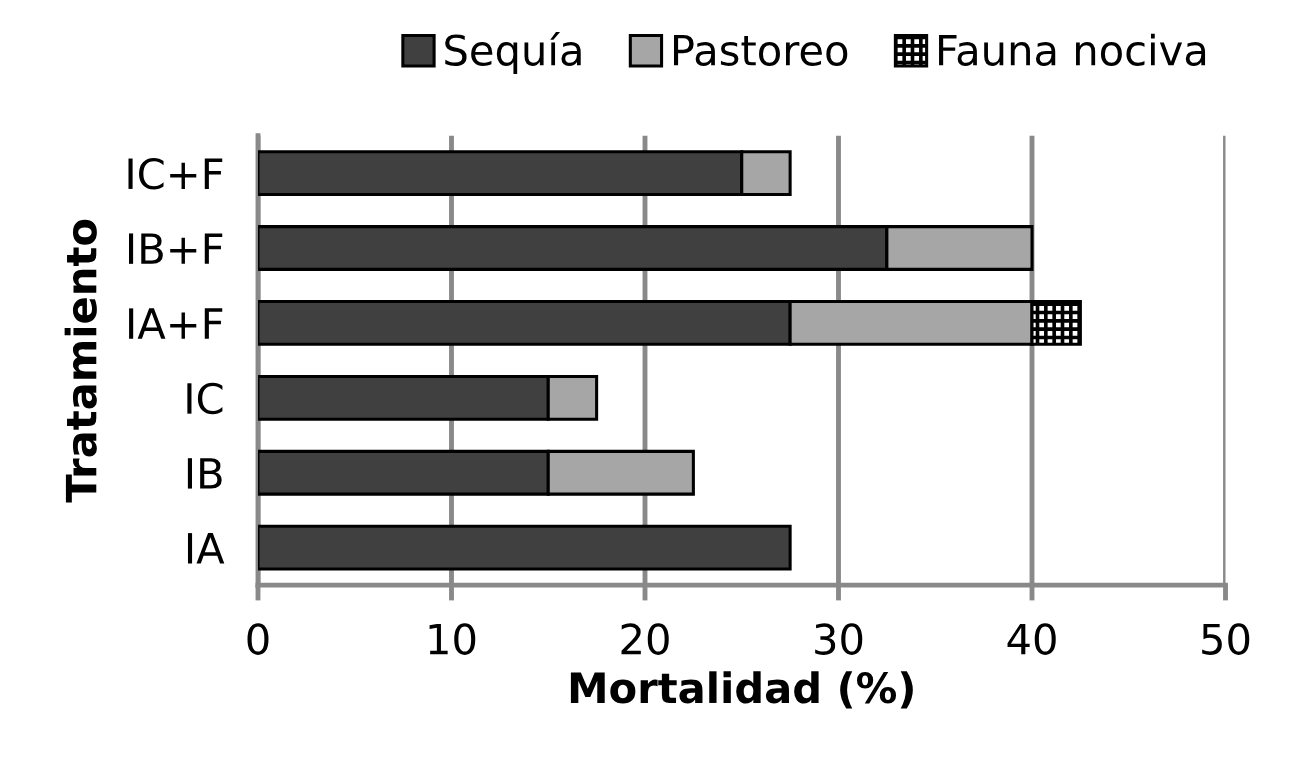  Describe the element at coordinates (741, 690) in the screenshot. I see `x-axis-title: Mortalidad (%)` at that location.